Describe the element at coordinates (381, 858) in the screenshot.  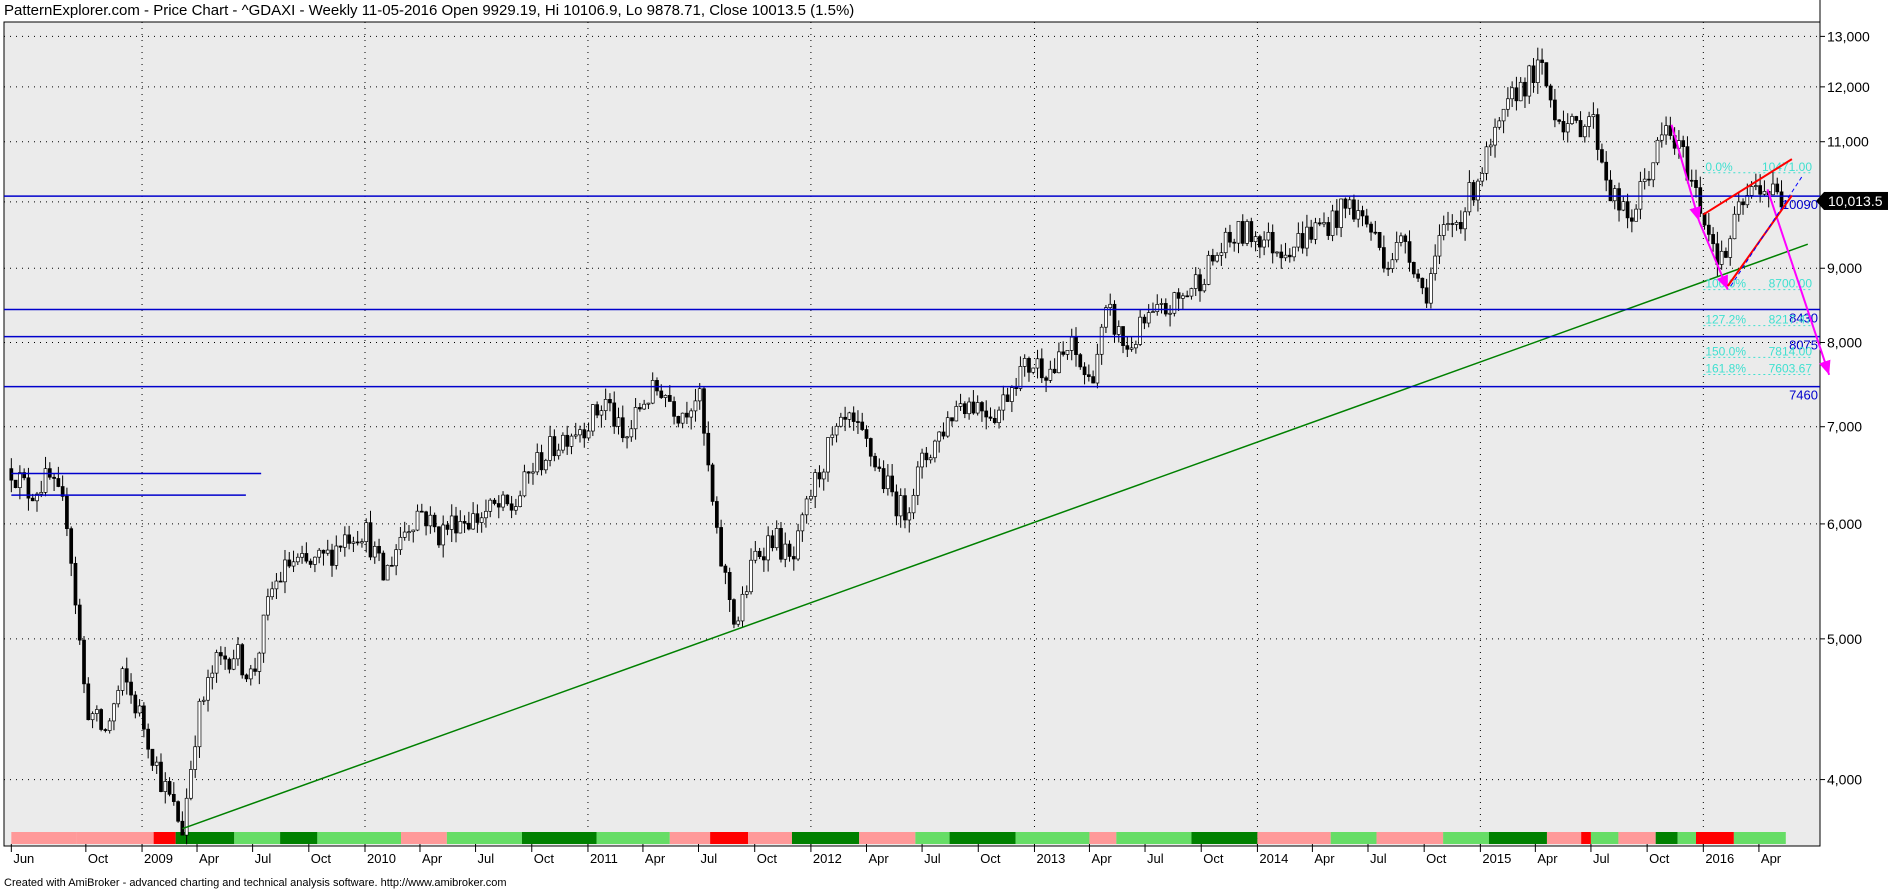
I see `x-tick-label: 2010` at that location.